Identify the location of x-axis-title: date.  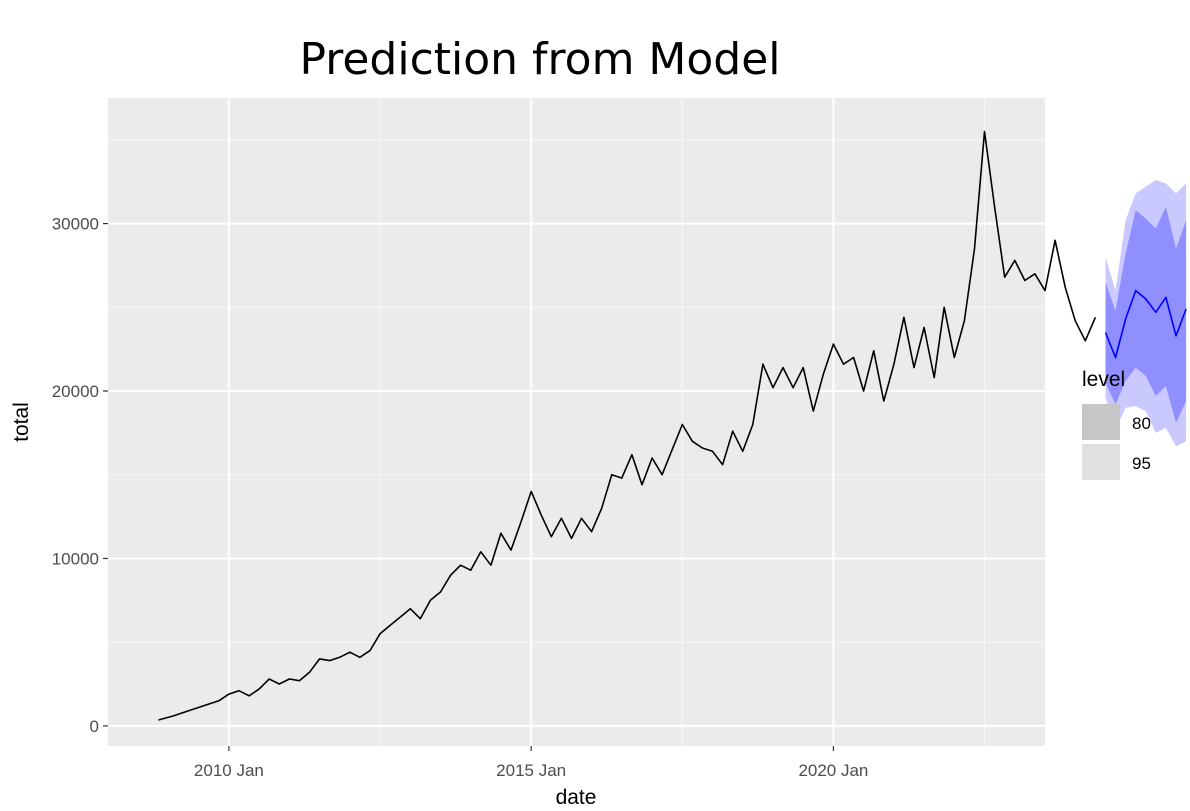
(576, 797).